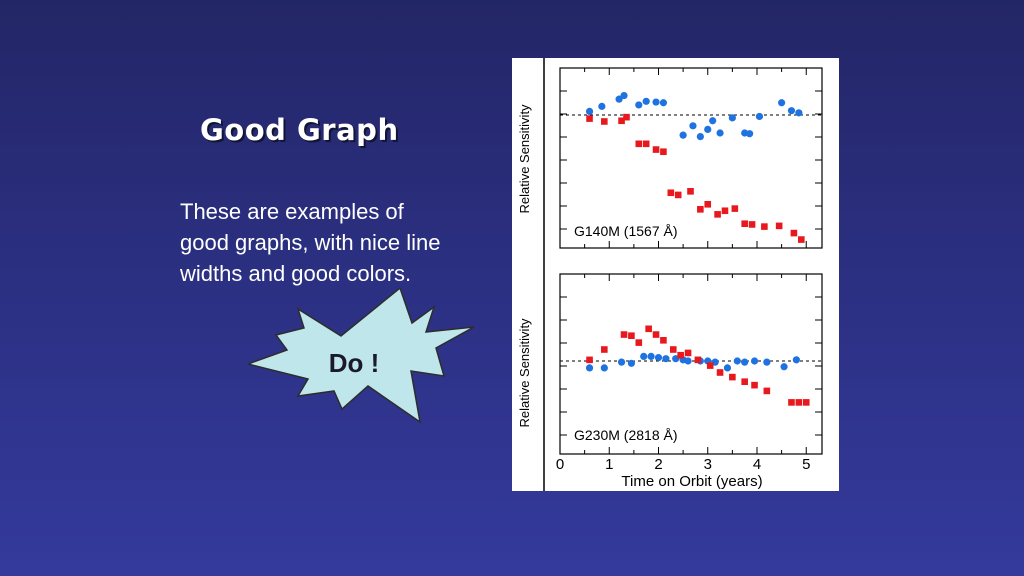  What do you see at coordinates (524, 159) in the screenshot?
I see `ylabel-panel-1: Relative Sensitivity` at bounding box center [524, 159].